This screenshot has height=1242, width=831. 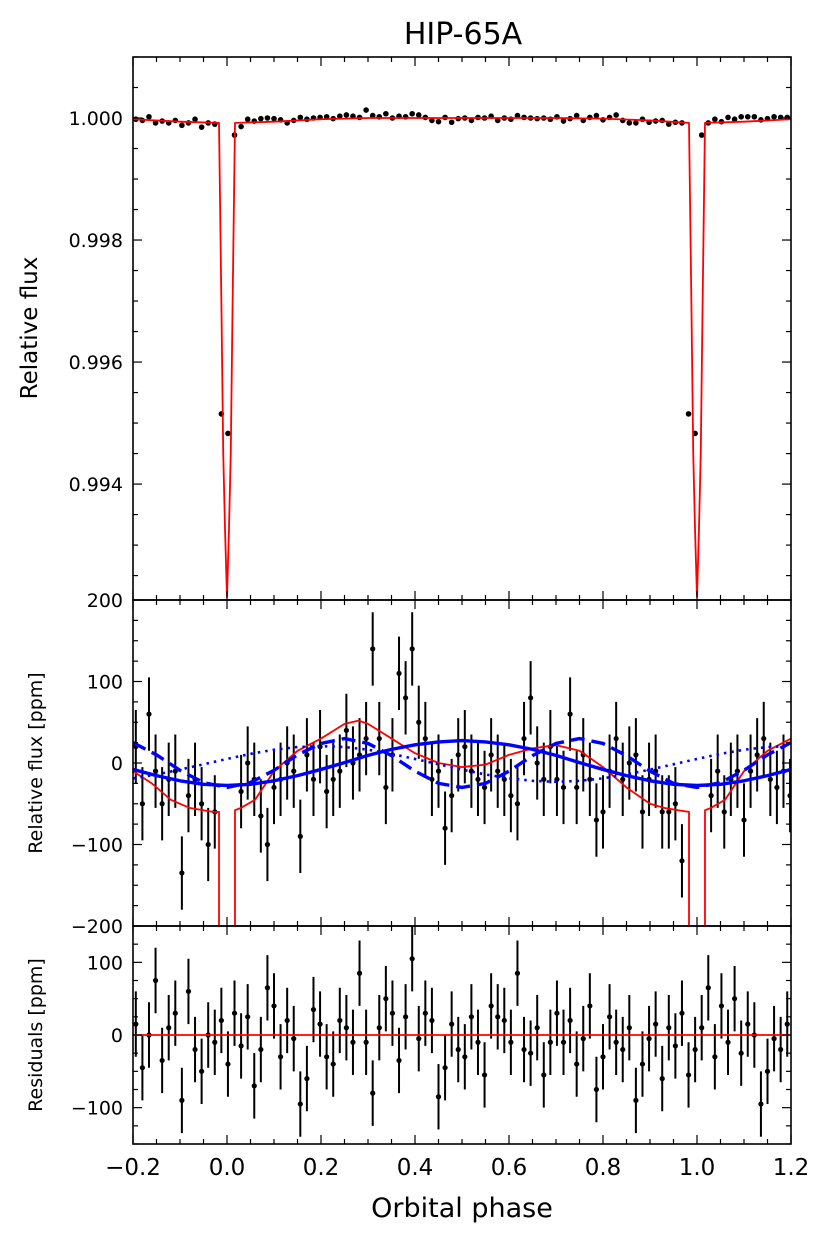 What do you see at coordinates (462, 1031) in the screenshot?
I see `plot-area-residuals` at bounding box center [462, 1031].